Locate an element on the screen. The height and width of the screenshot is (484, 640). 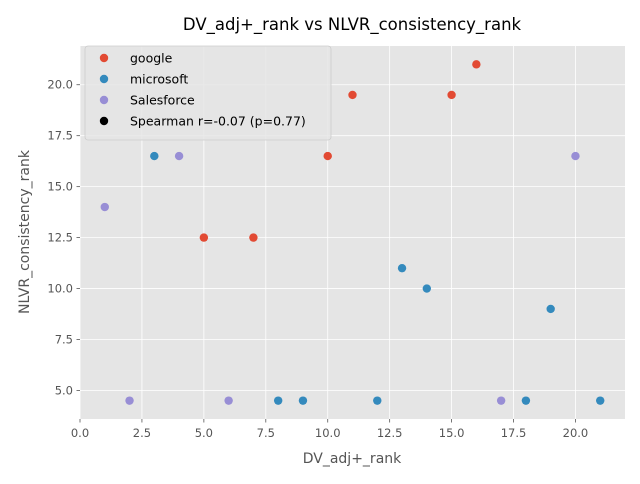
y-tick-label: 12.5 is located at coordinates (60, 238).